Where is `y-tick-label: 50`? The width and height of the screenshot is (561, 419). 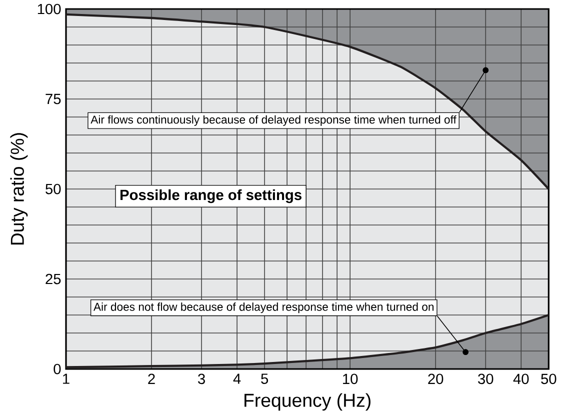 y-tick-label: 50 is located at coordinates (53, 189).